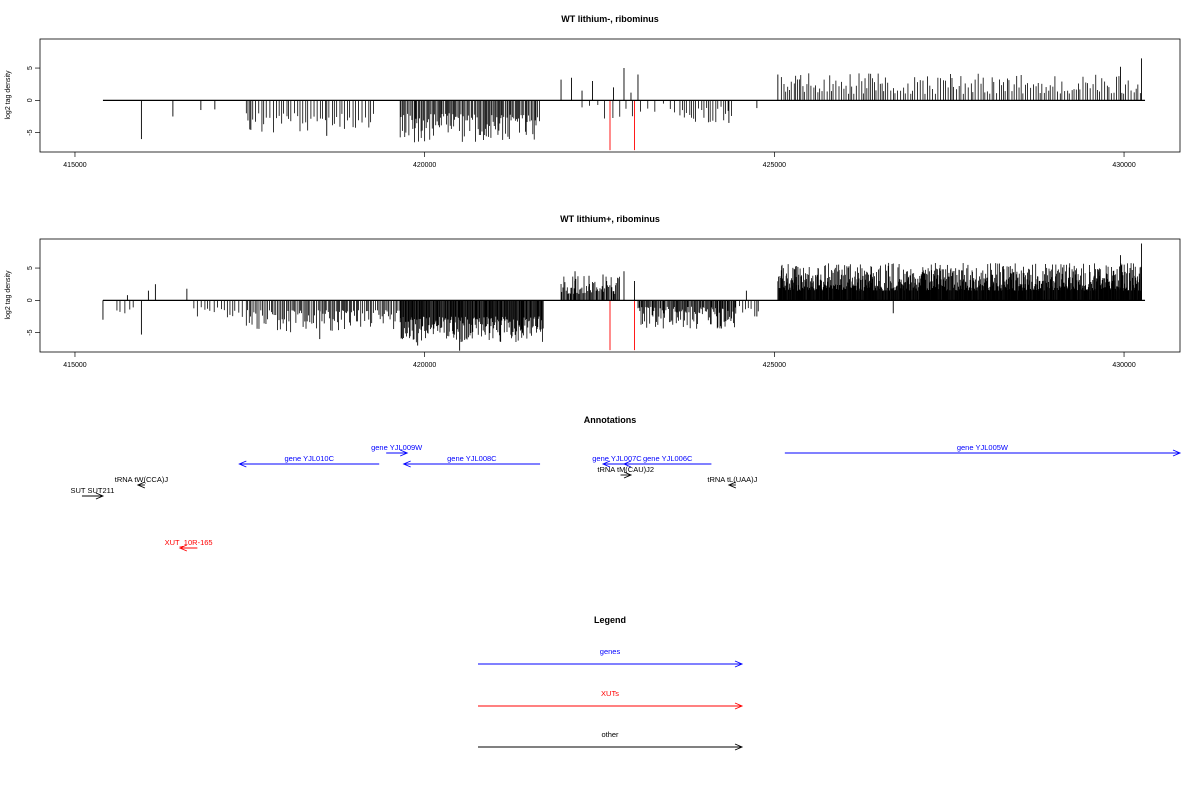  I want to click on annotation-feature: SUT SUT211, so click(93, 493).